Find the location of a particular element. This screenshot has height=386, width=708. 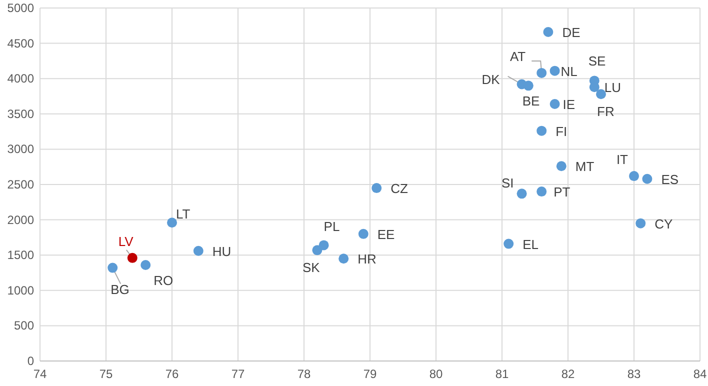

annotation: LT is located at coordinates (183, 214).